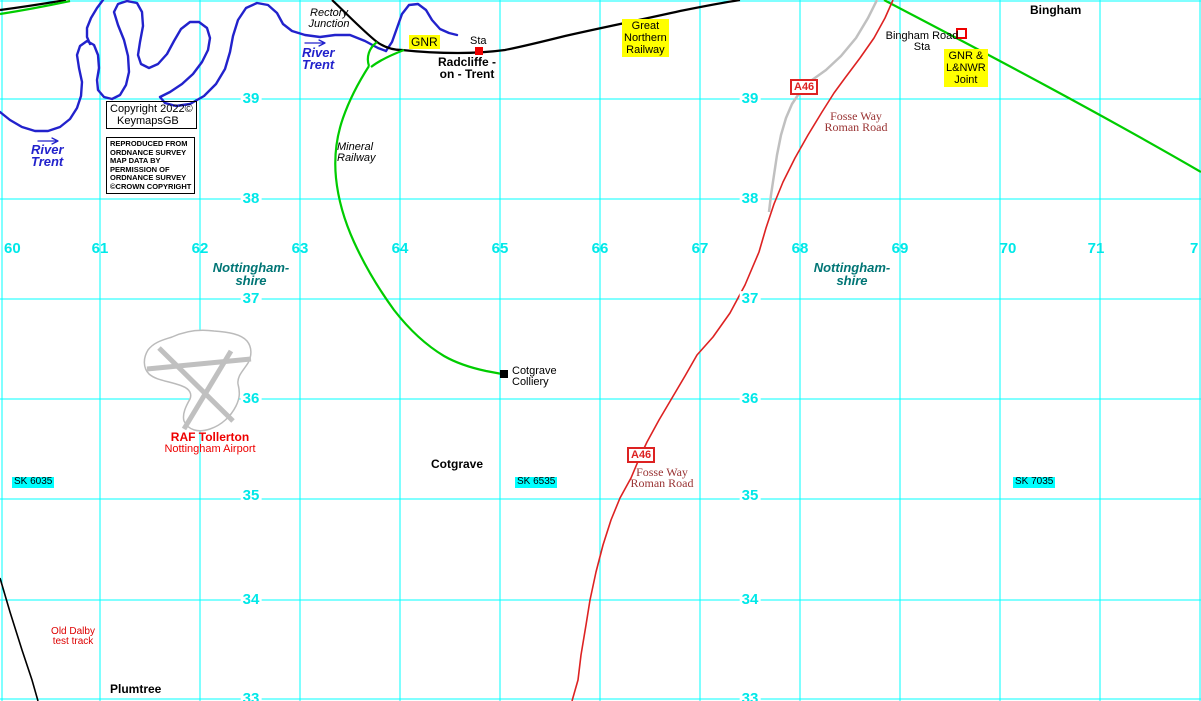  What do you see at coordinates (966, 80) in the screenshot?
I see `joint-line: Joint` at bounding box center [966, 80].